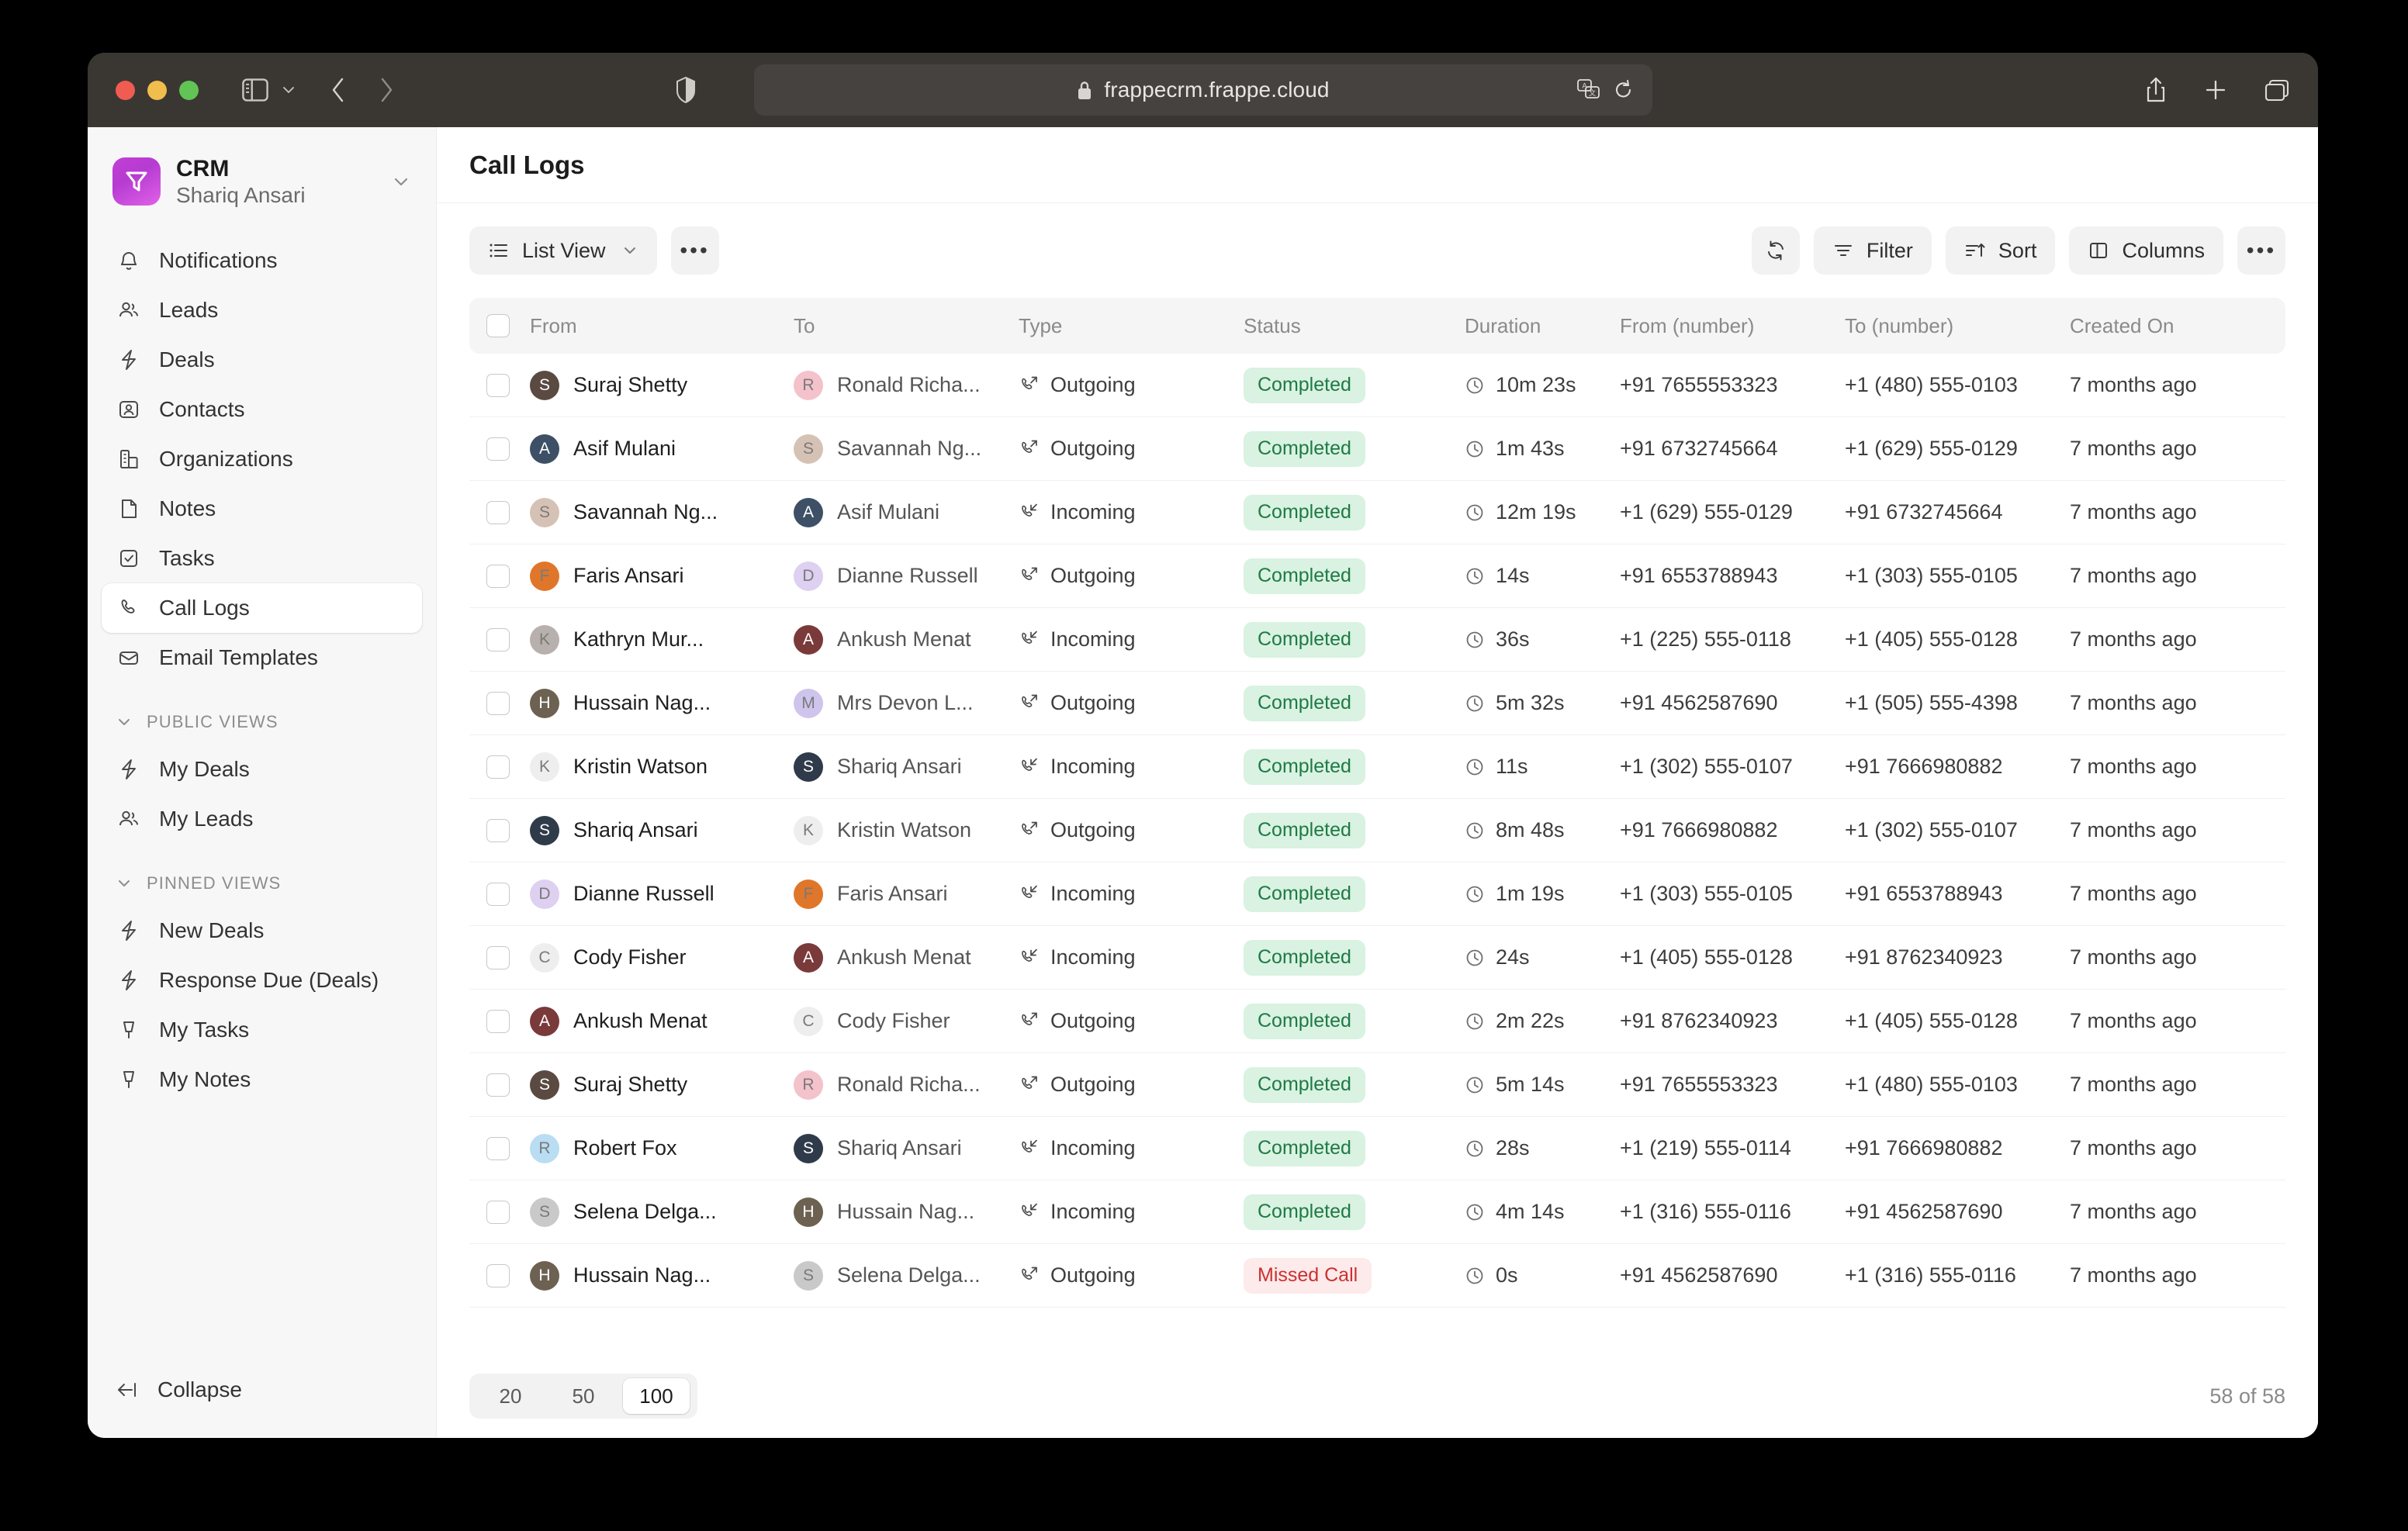 This screenshot has width=2408, height=1531. Describe the element at coordinates (269, 90) in the screenshot. I see `sidebar-toggle-group` at that location.